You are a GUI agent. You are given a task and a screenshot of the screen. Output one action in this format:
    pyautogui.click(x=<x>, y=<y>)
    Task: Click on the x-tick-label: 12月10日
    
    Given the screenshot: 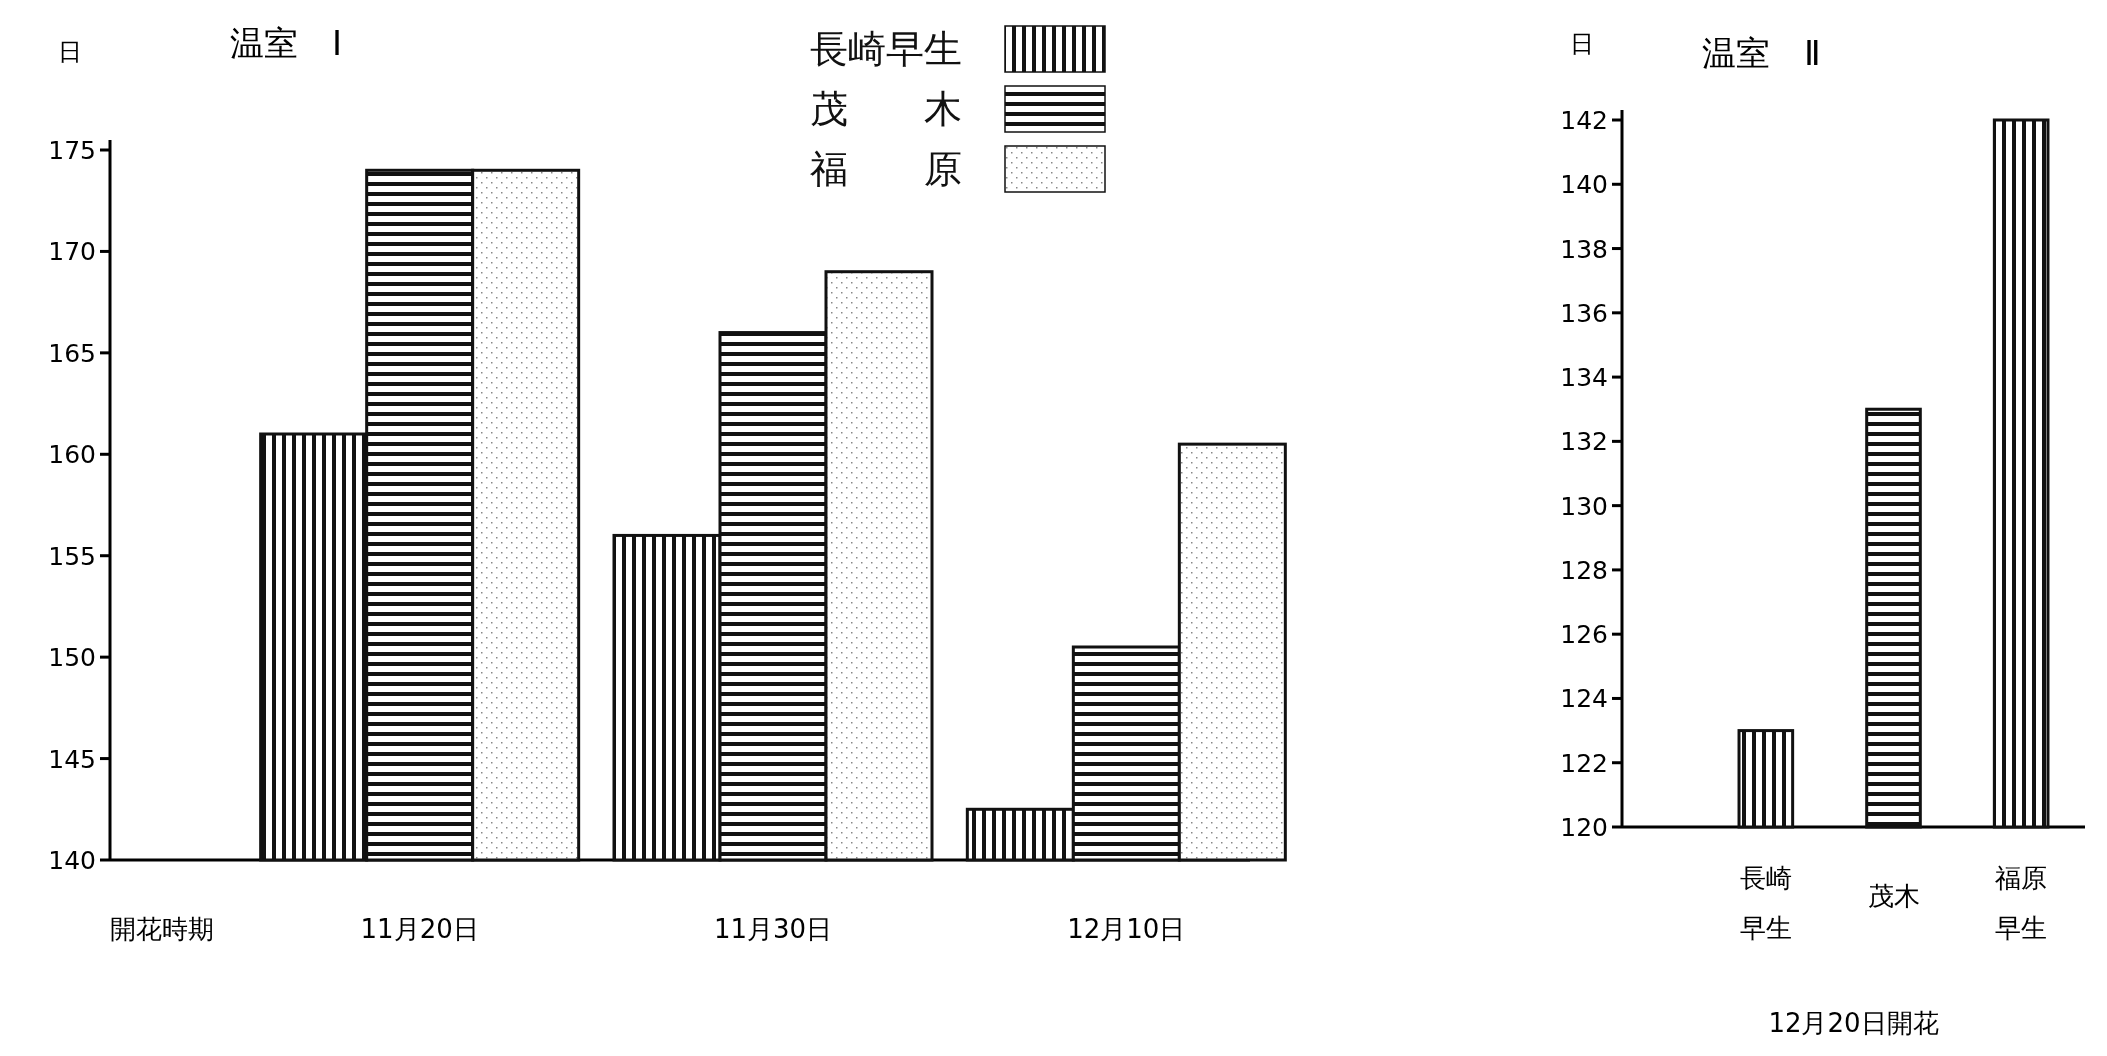 What is the action you would take?
    pyautogui.click(x=1126, y=929)
    